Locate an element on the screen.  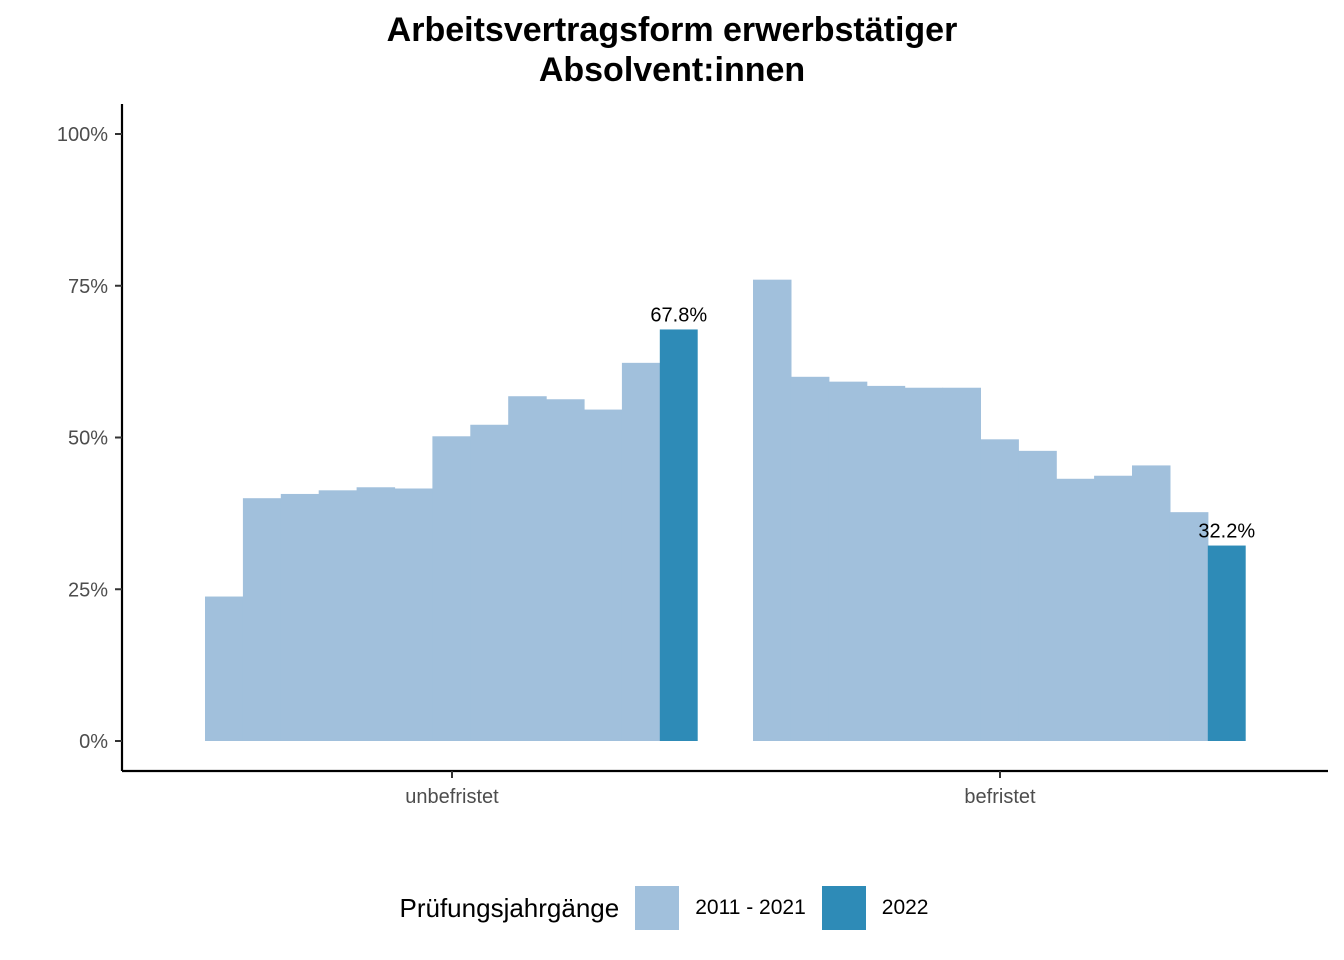
y-tick-label-2: 50% is located at coordinates (88, 439).